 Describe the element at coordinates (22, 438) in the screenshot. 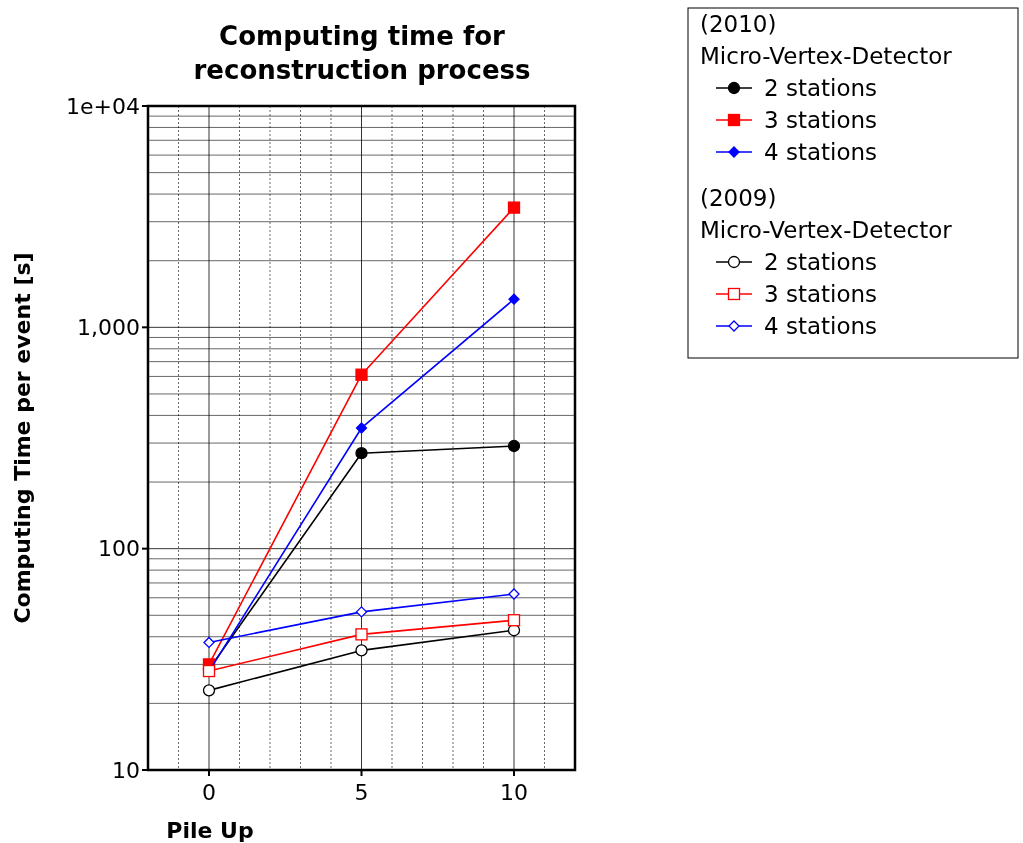

I see `y-axis-title: Computing Time per event [s]` at that location.